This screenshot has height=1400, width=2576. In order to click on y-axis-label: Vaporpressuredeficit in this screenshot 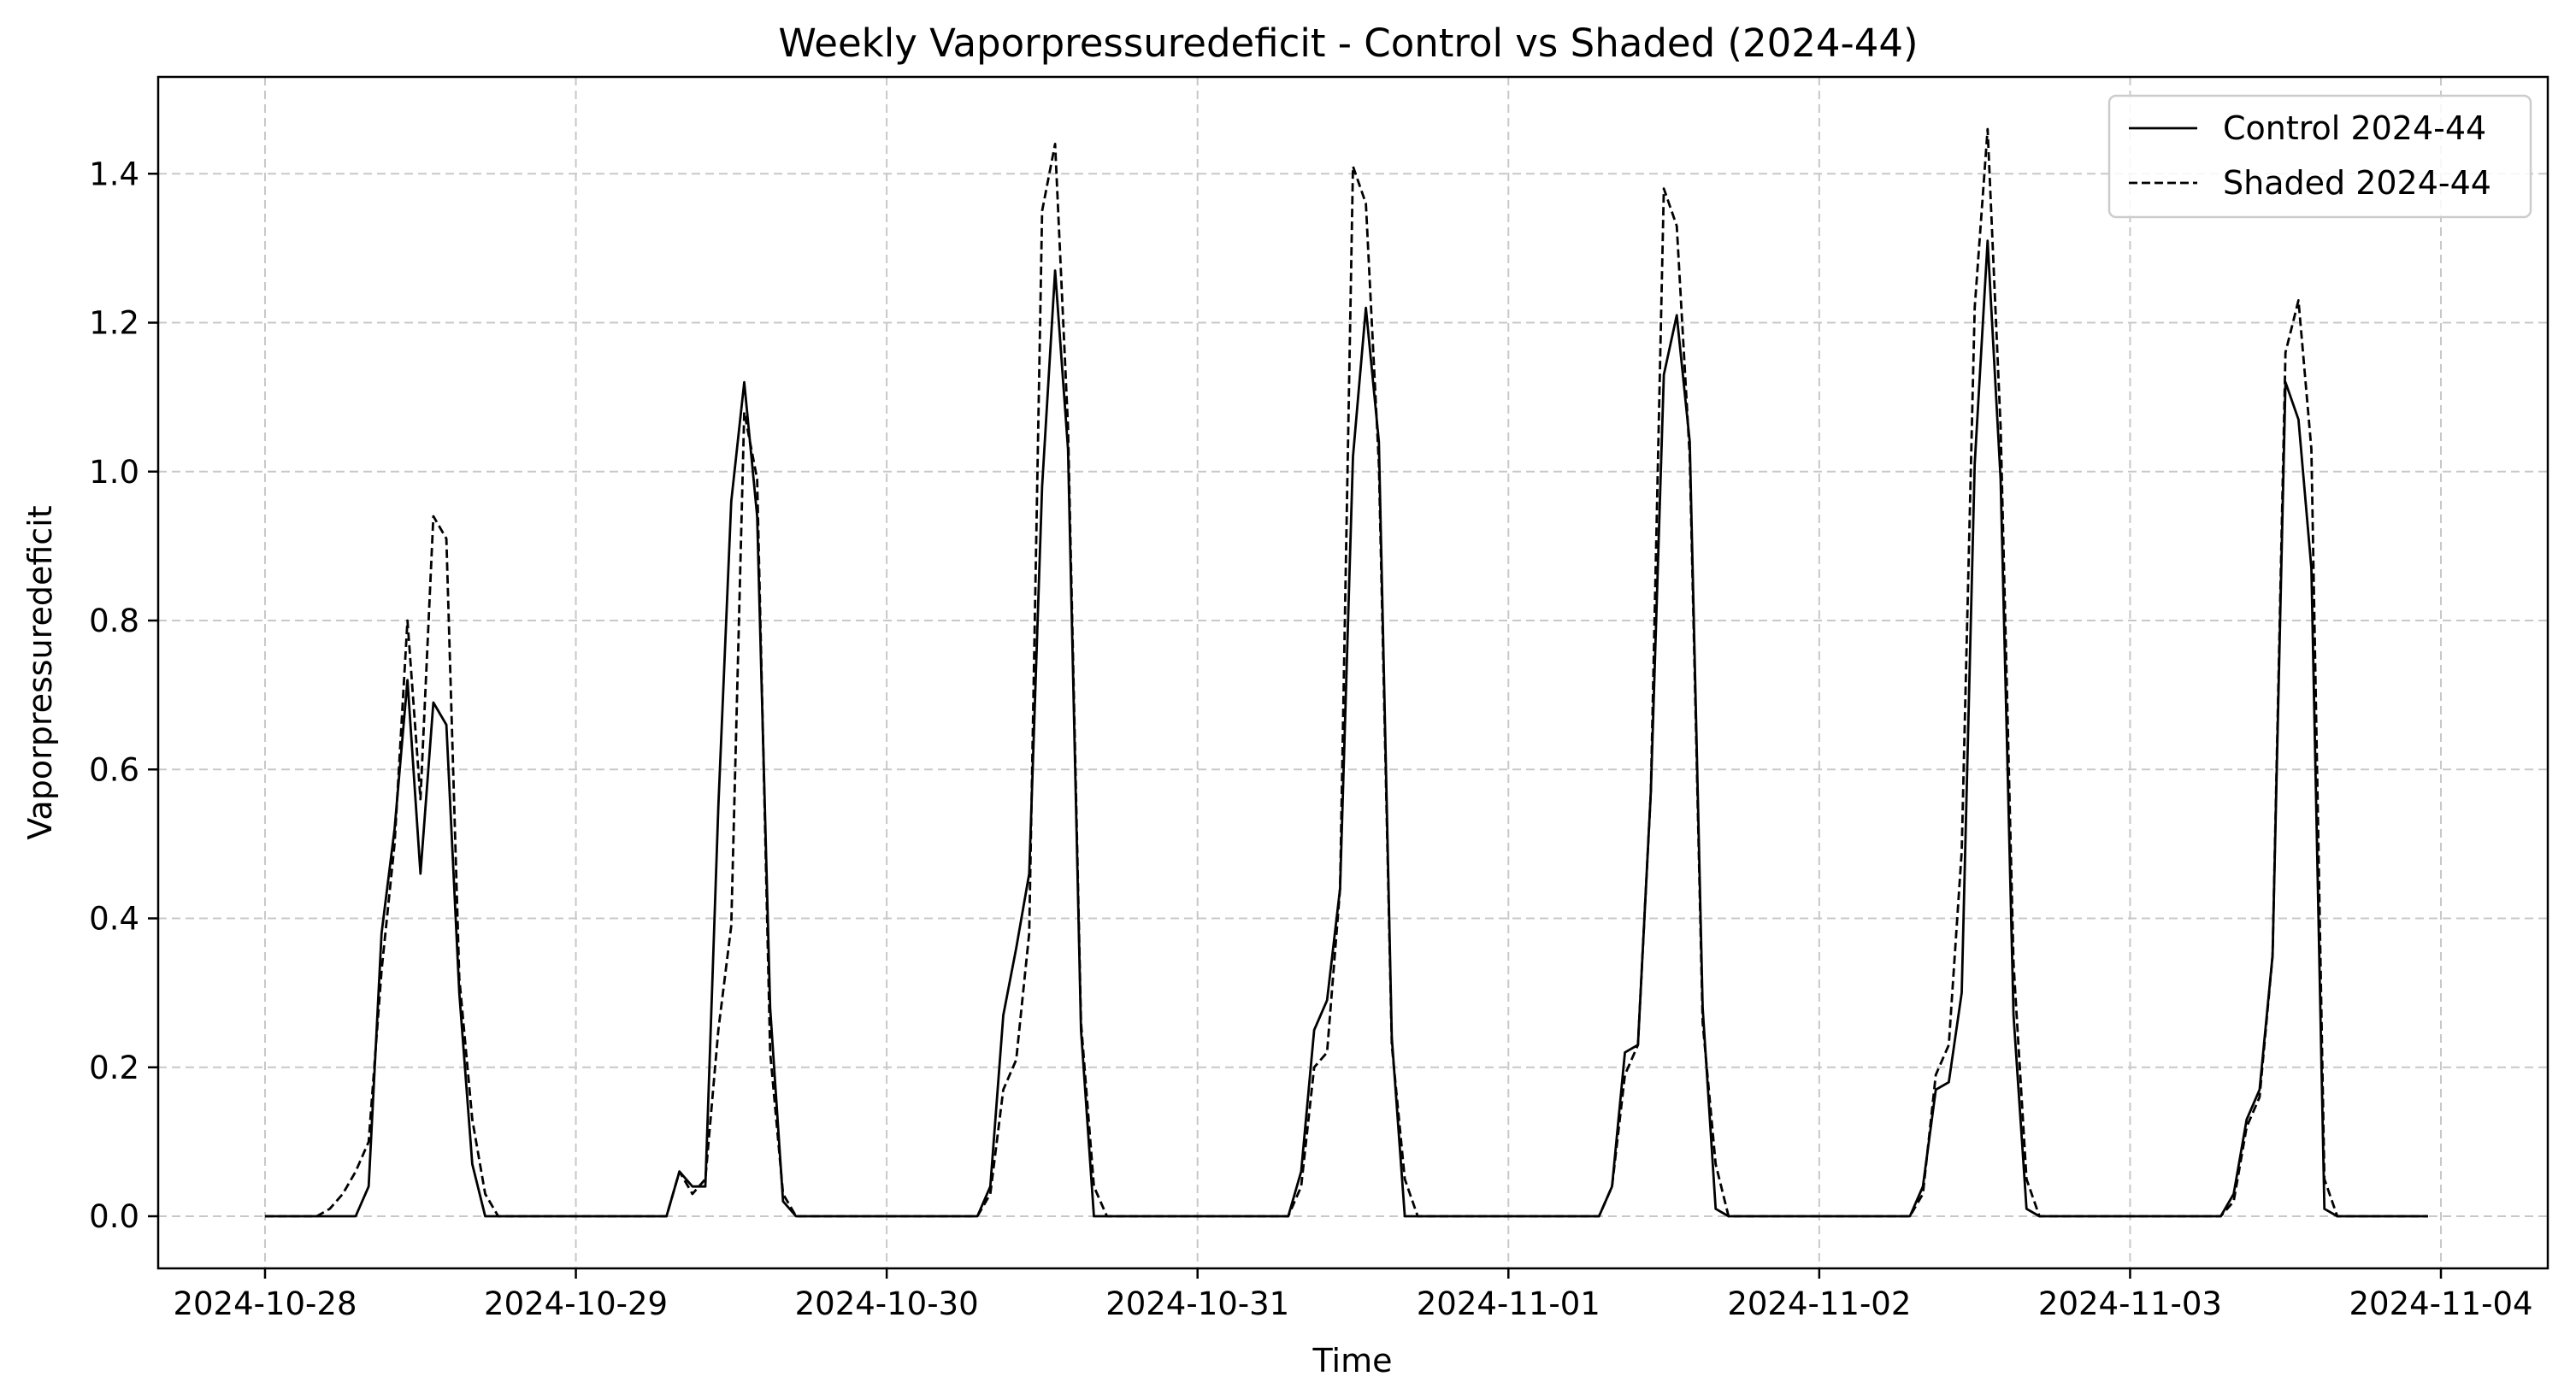, I will do `click(40, 672)`.